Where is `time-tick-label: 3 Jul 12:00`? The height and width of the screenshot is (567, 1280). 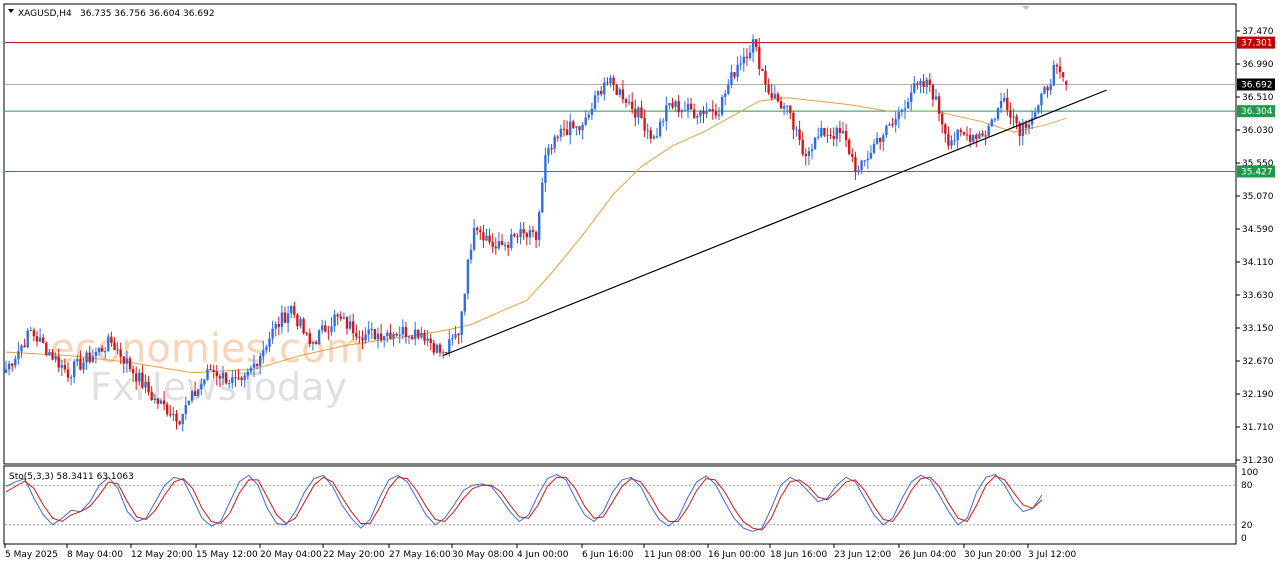
time-tick-label: 3 Jul 12:00 is located at coordinates (1052, 555).